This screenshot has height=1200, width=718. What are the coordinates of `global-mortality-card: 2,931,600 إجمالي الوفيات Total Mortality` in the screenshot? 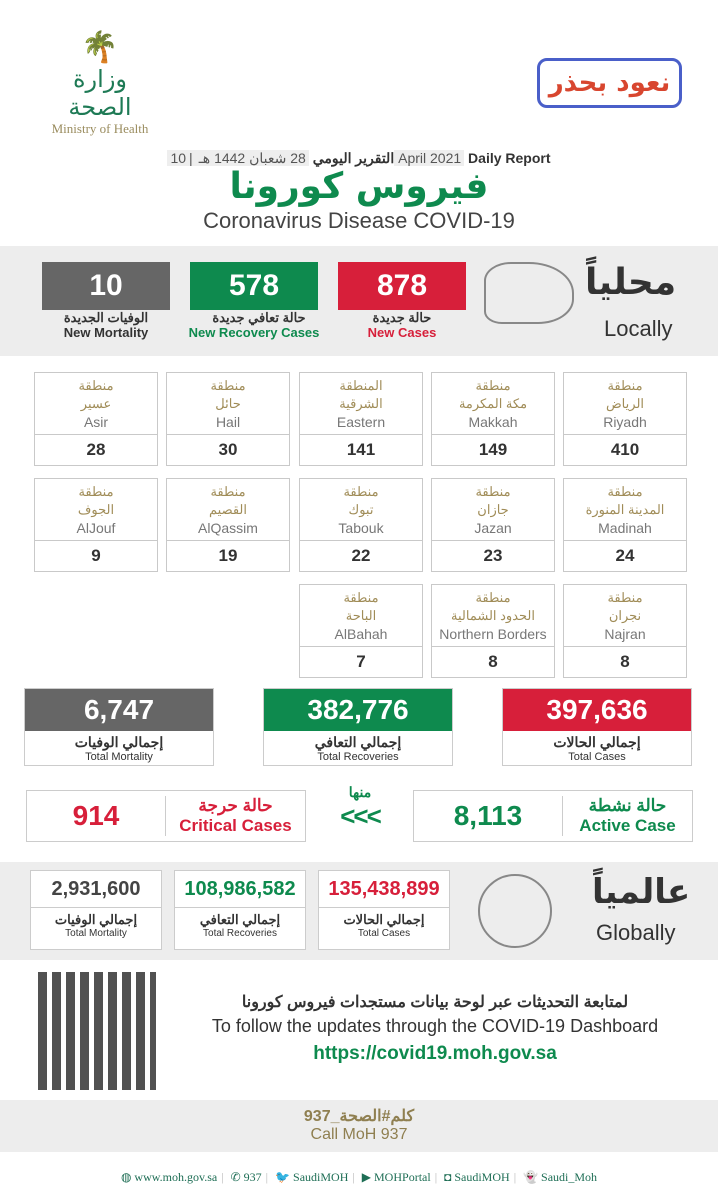 It's located at (96, 910).